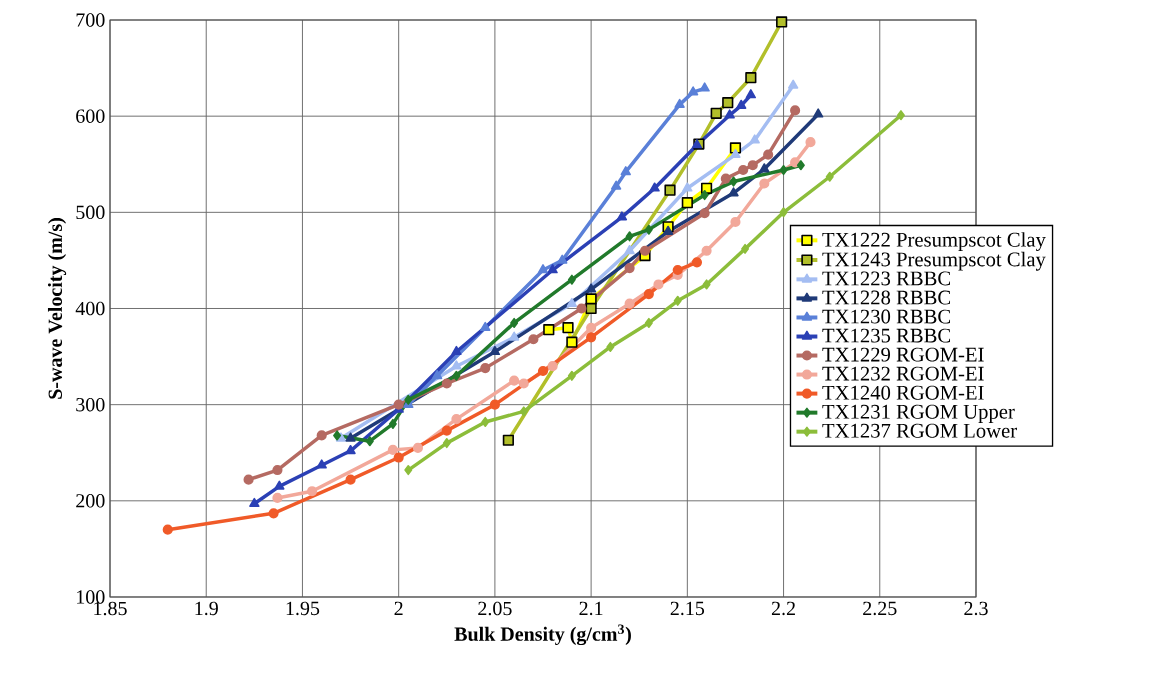  What do you see at coordinates (903, 392) in the screenshot?
I see `legend-label: TX1240 RGOM-EI` at bounding box center [903, 392].